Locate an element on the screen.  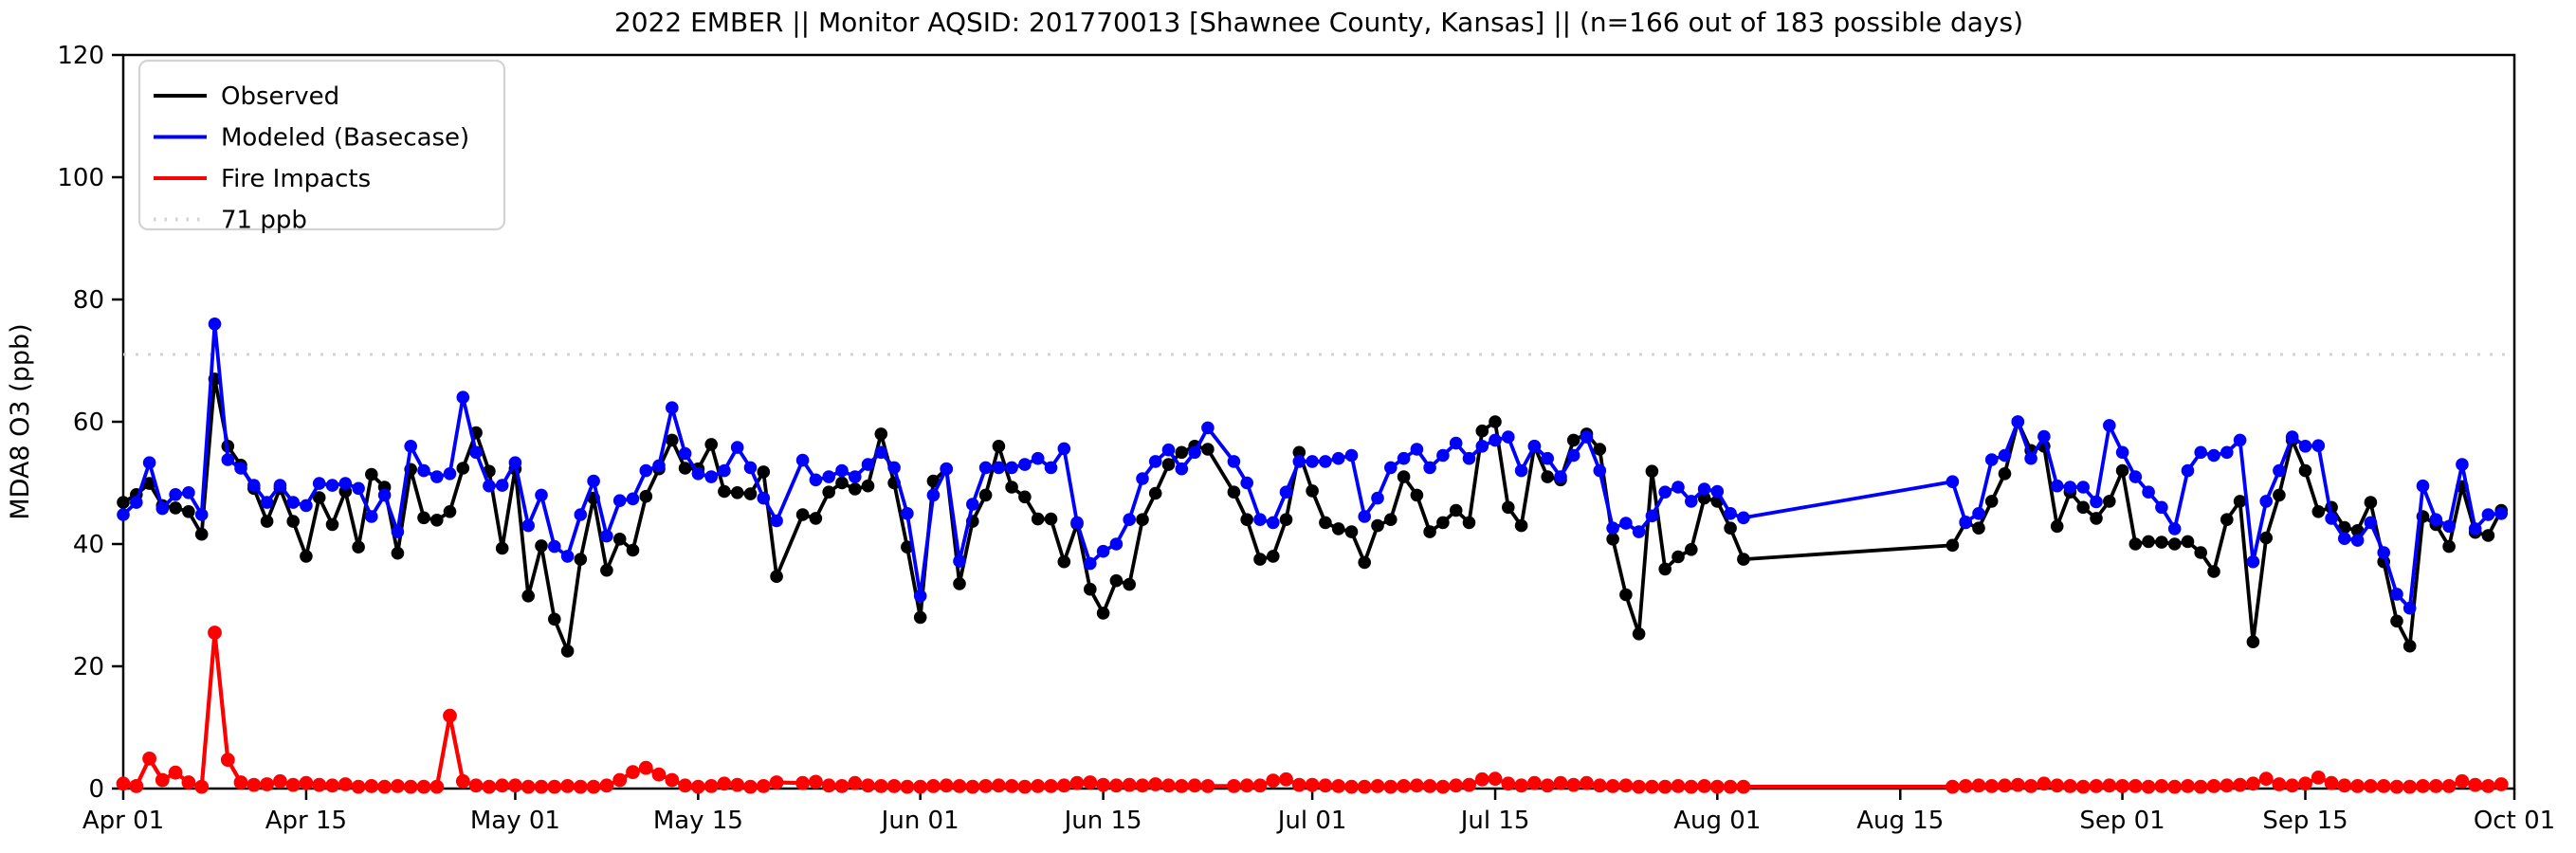
x-tick-label: Jun 01 is located at coordinates (919, 821).